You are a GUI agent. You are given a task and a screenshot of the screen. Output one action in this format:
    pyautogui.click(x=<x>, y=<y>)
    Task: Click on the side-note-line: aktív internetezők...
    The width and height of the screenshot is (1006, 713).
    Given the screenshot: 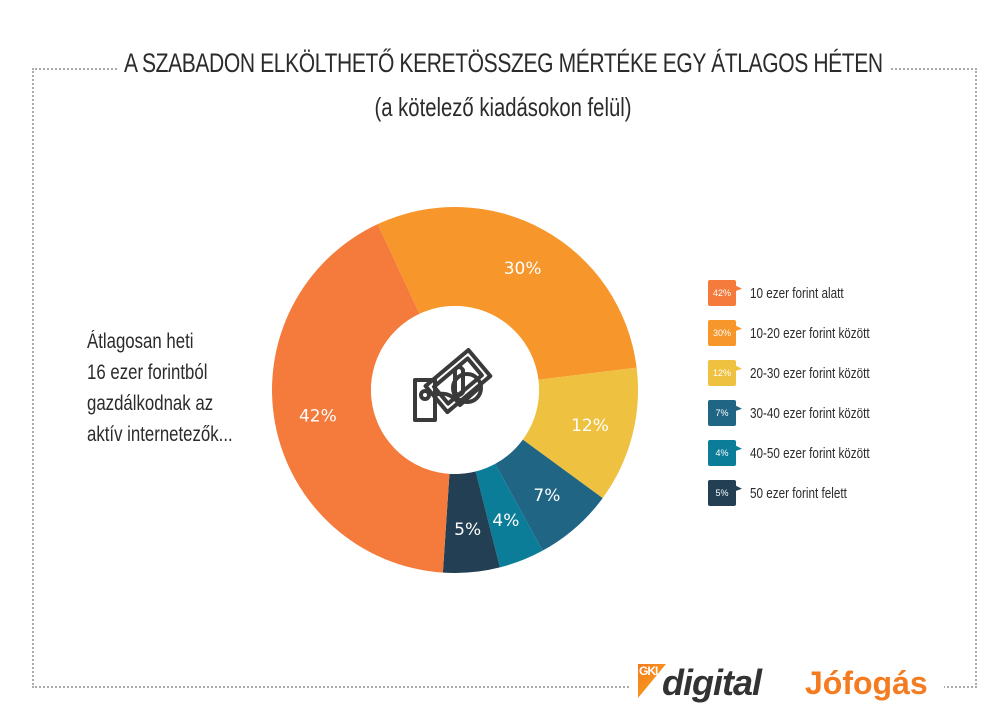 What is the action you would take?
    pyautogui.click(x=160, y=434)
    